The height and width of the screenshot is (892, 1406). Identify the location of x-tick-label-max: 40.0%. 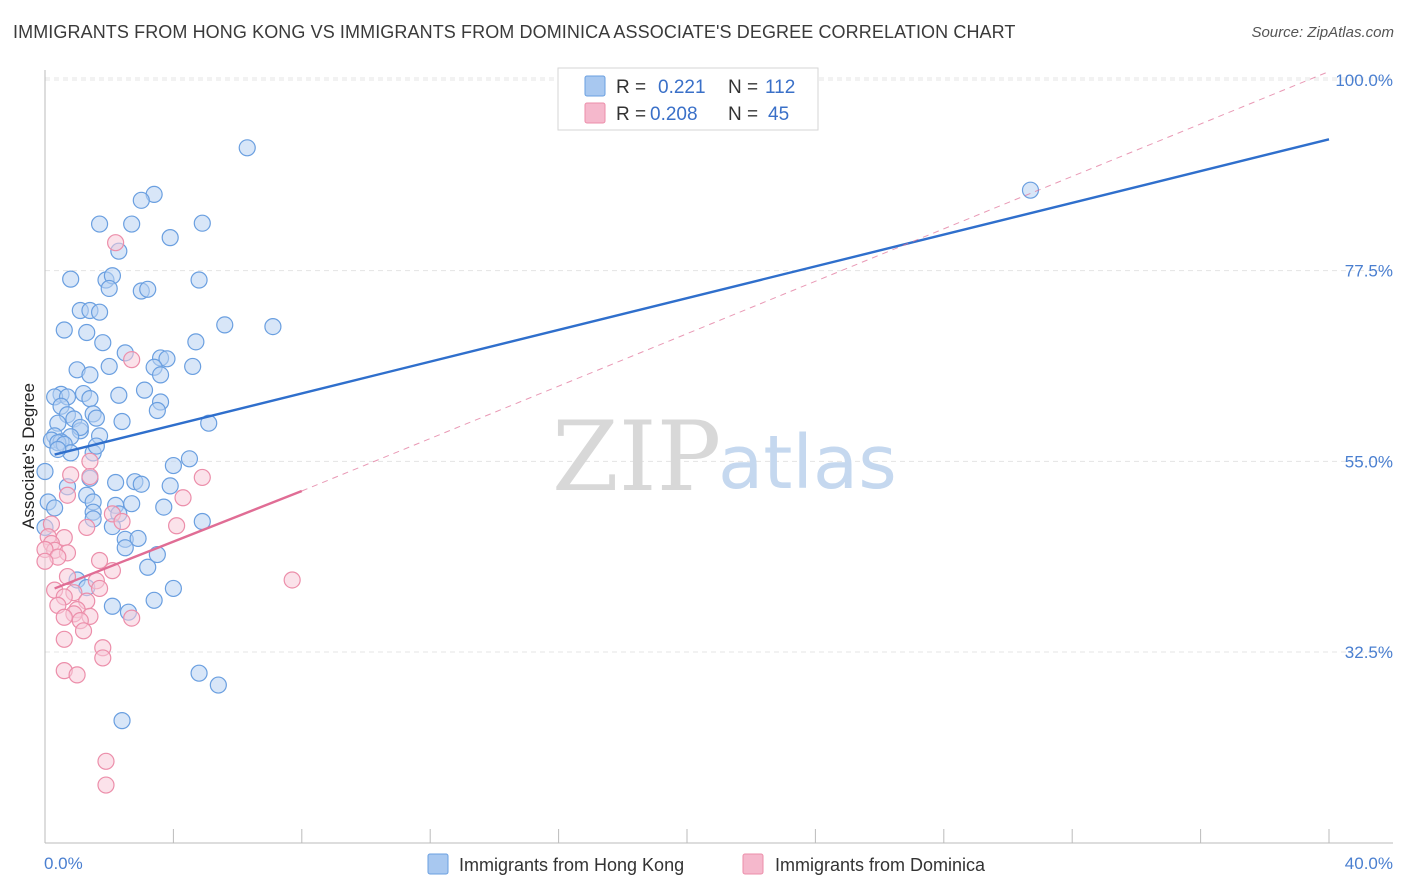
(1369, 863).